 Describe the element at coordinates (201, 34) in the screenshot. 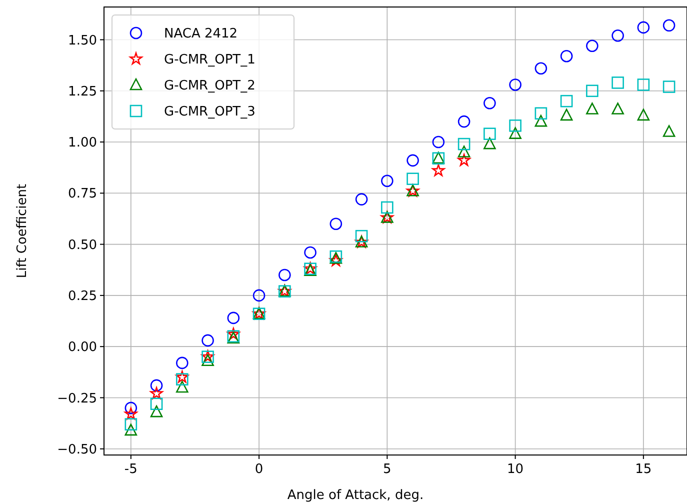

I see `legend-label: NACA 2412` at that location.